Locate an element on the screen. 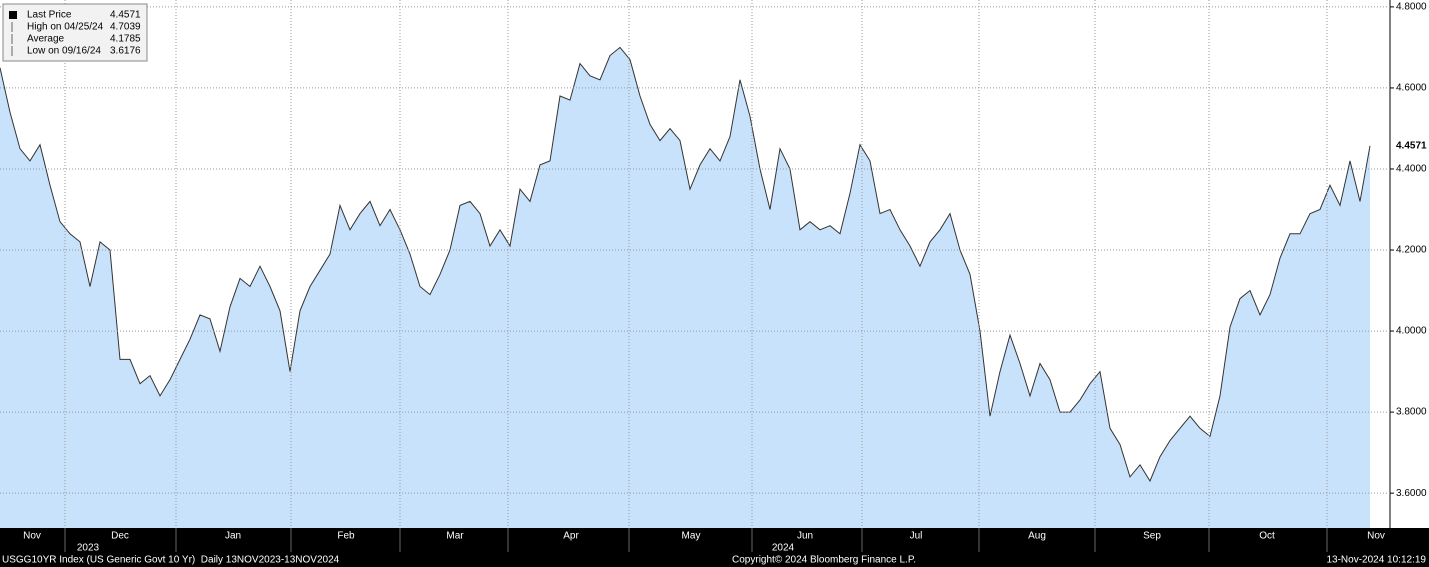 This screenshot has height=567, width=1429. legend-value: 4.4571 is located at coordinates (125, 15).